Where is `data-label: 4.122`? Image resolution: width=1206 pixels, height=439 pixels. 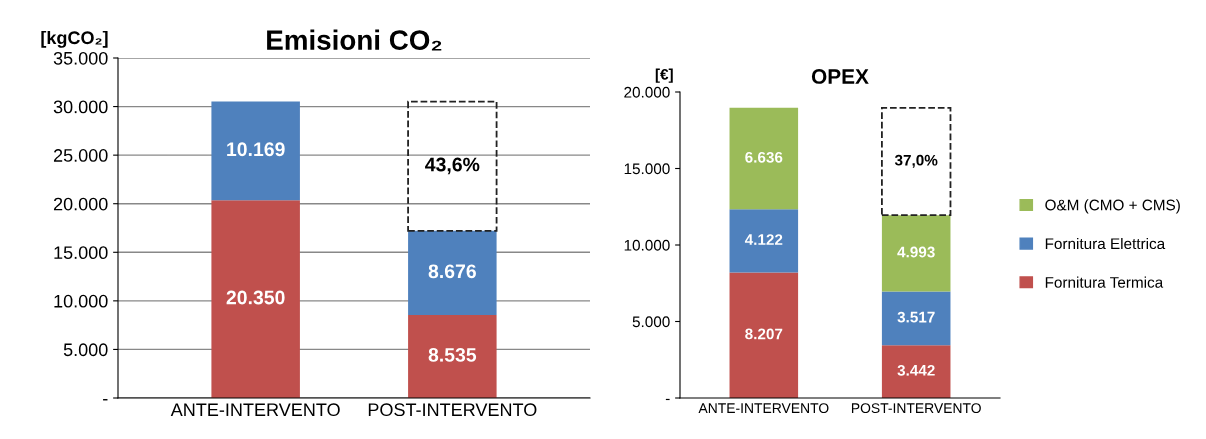 data-label: 4.122 is located at coordinates (763, 239).